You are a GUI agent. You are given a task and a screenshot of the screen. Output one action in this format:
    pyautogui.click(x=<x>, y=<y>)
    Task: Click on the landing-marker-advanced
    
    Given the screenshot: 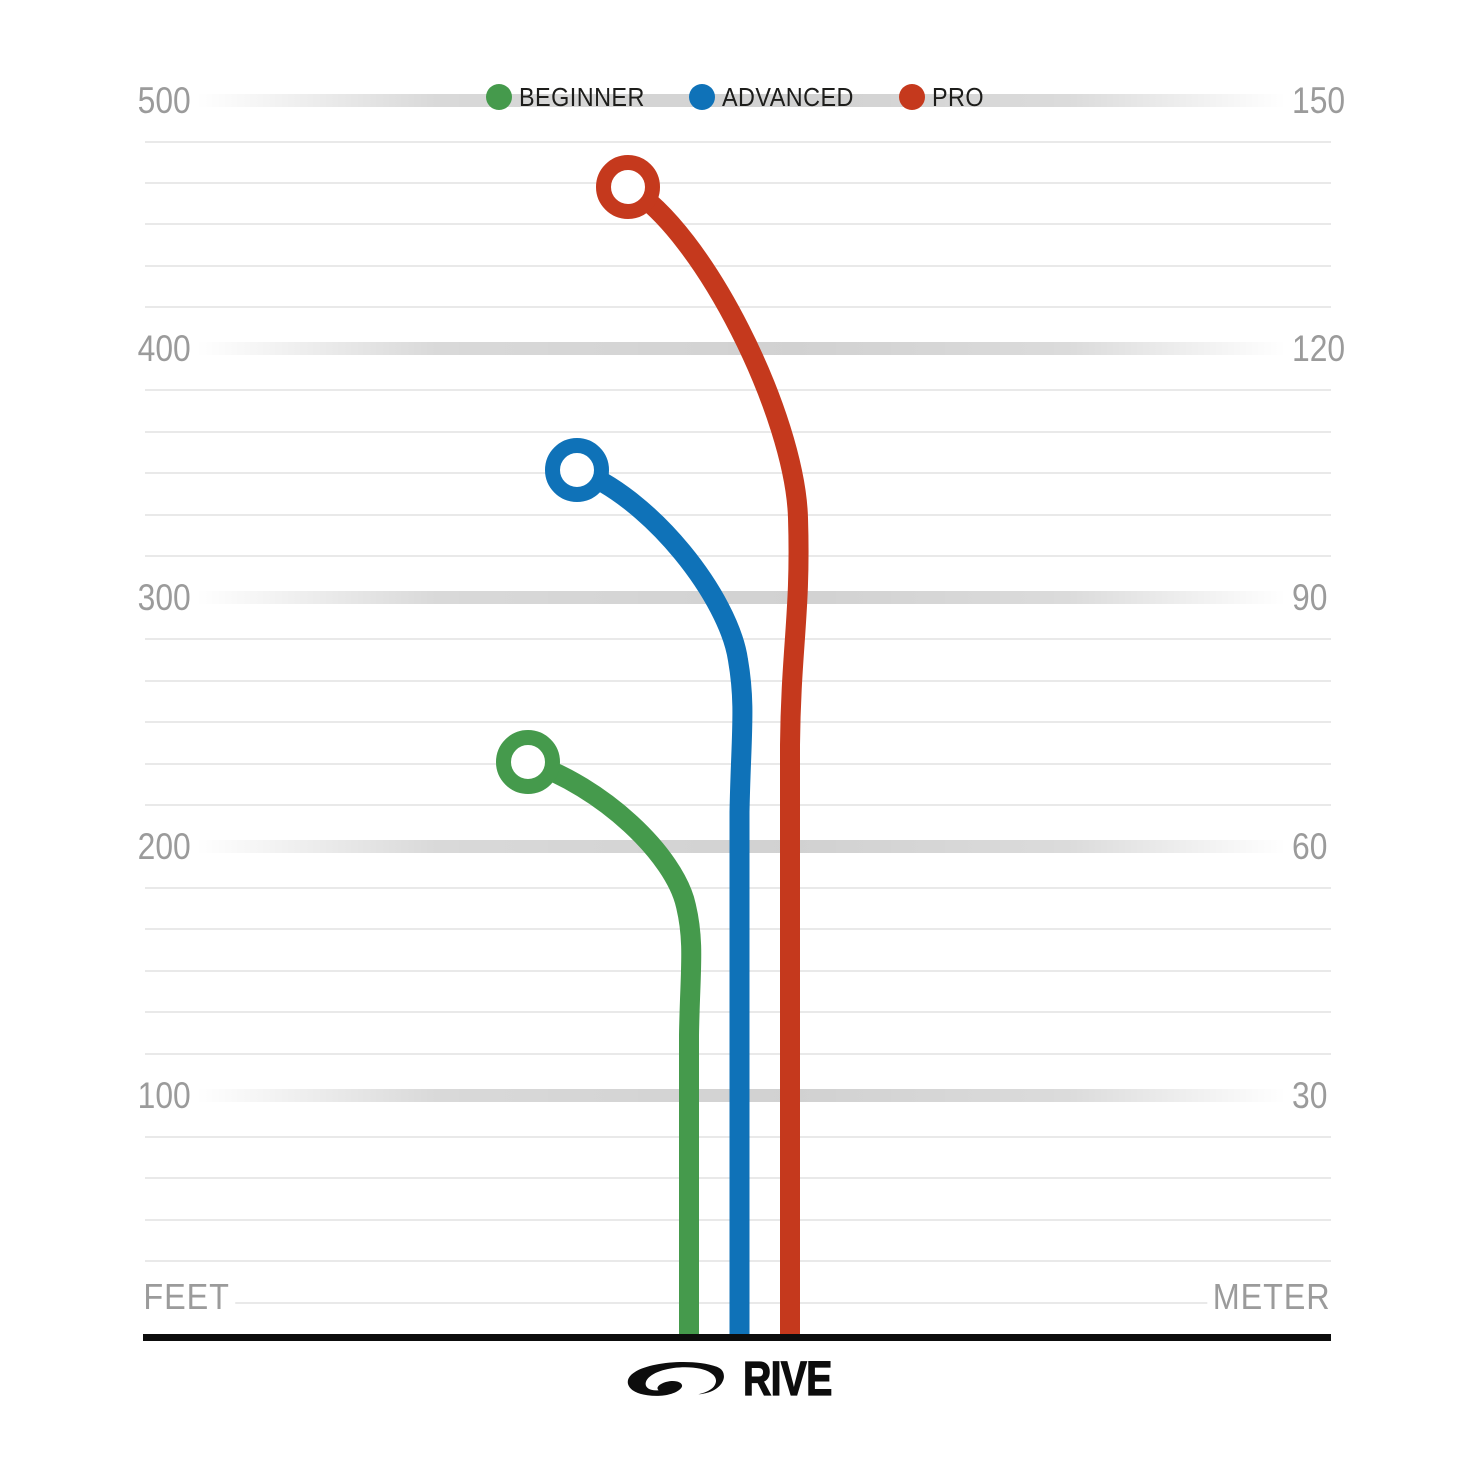 What is the action you would take?
    pyautogui.click(x=577, y=470)
    